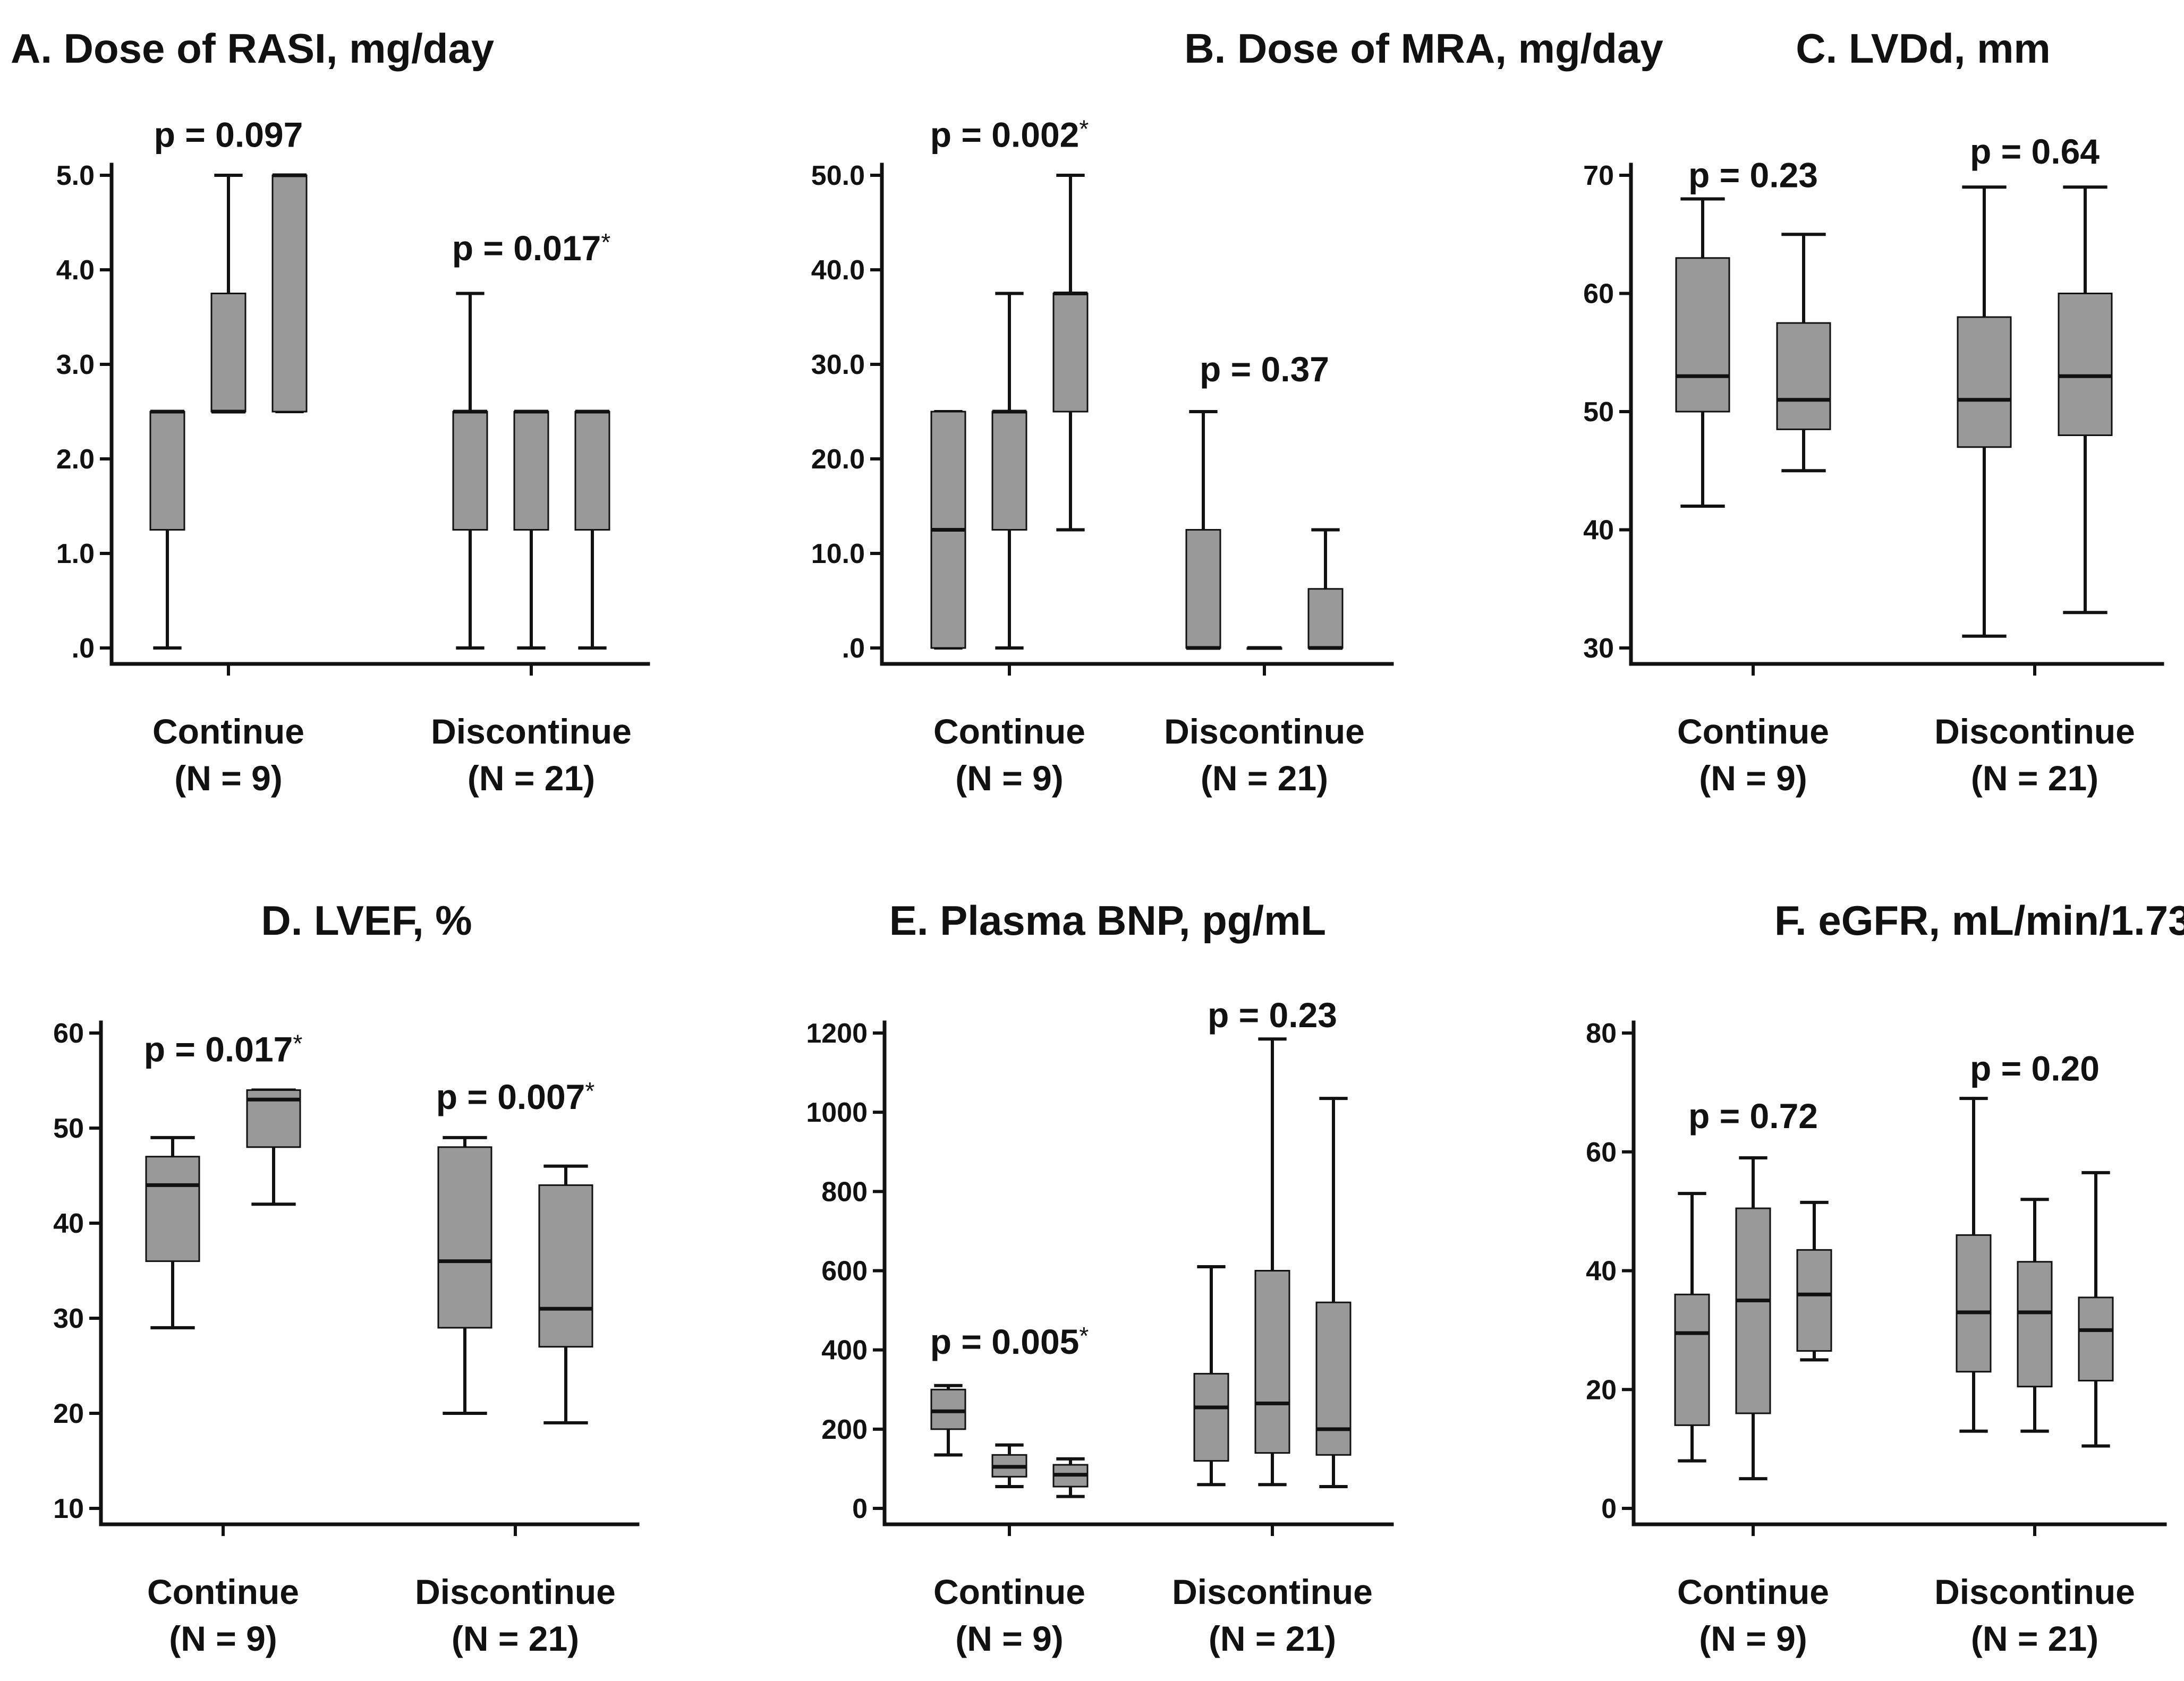  I want to click on p-value-text: p = 0.017, so click(218, 1049).